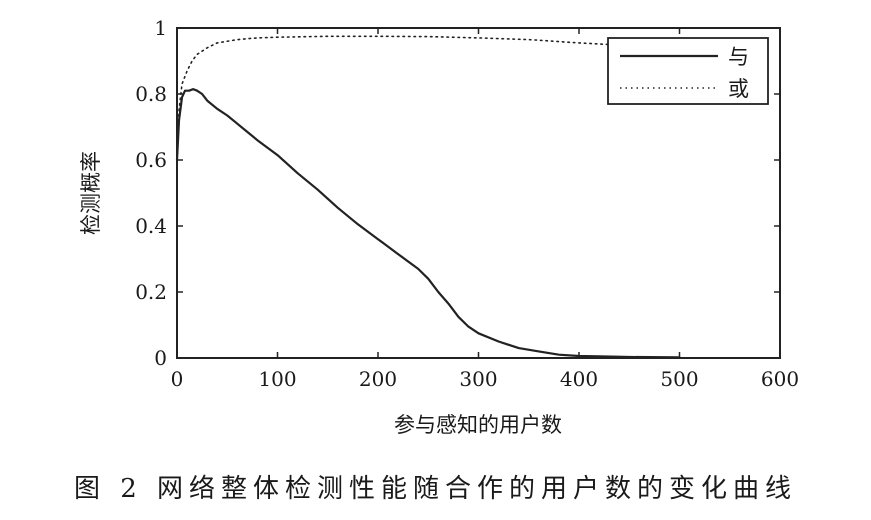  I want to click on x-tick-label: 500, so click(679, 379).